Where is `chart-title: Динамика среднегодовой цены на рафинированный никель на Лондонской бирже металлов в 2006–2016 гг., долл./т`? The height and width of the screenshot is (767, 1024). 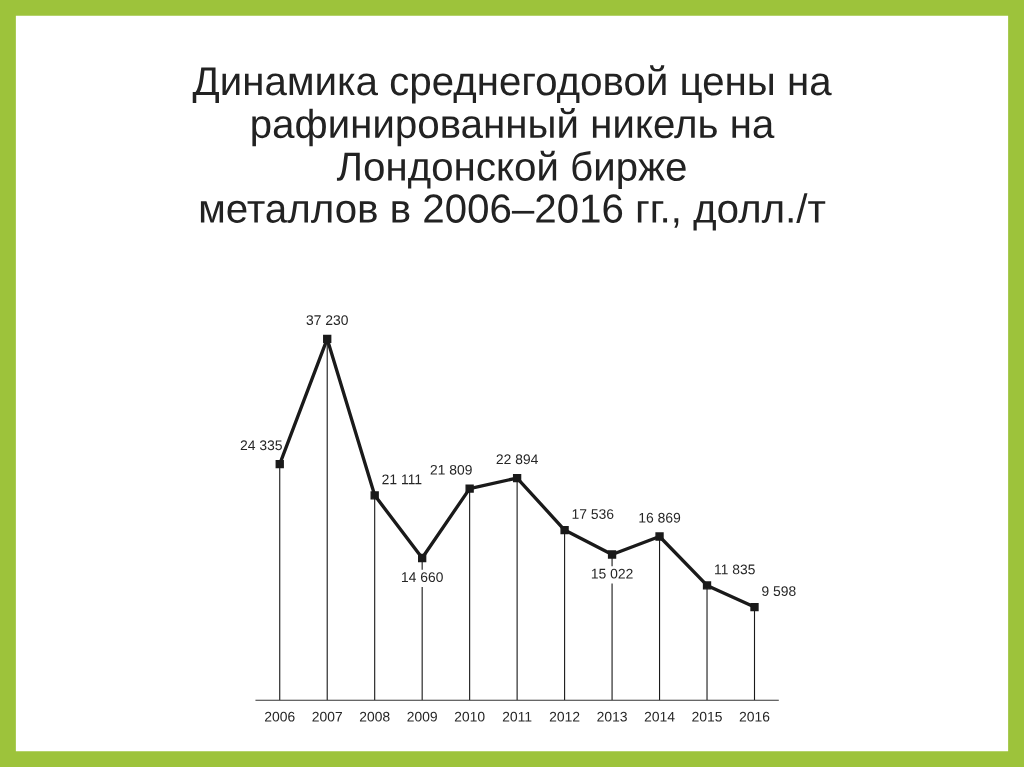 chart-title: Динамика среднегодовой цены на рафинированный никель на Лондонской бирже металлов в 2006–2016 гг., долл./т is located at coordinates (512, 148).